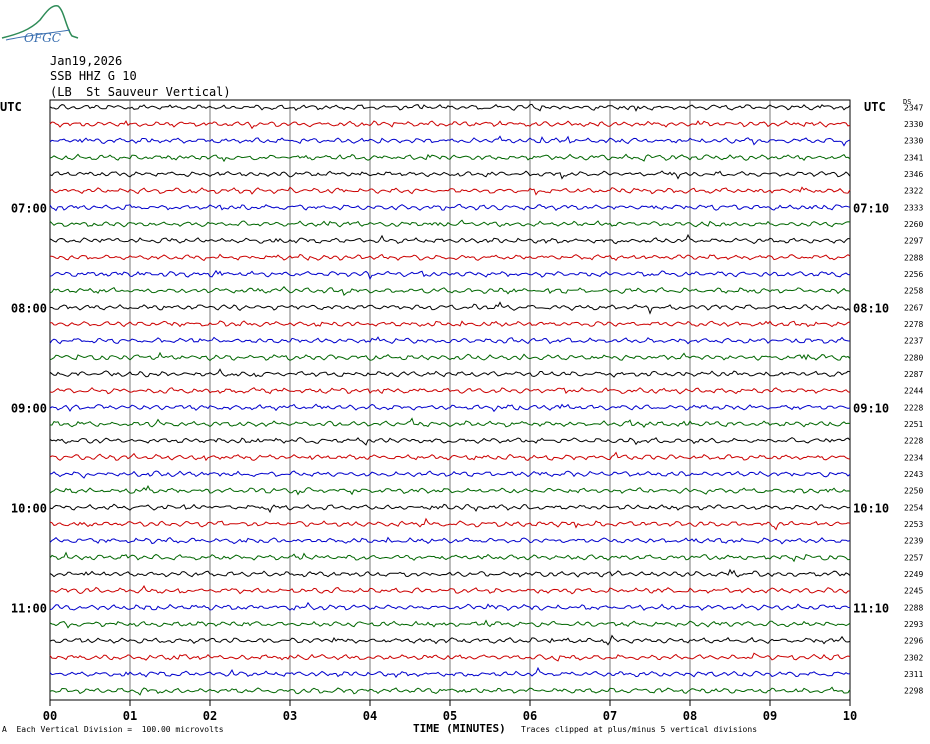 This screenshot has height=744, width=930. Describe the element at coordinates (913, 457) in the screenshot. I see `ds-value: 2234` at that location.